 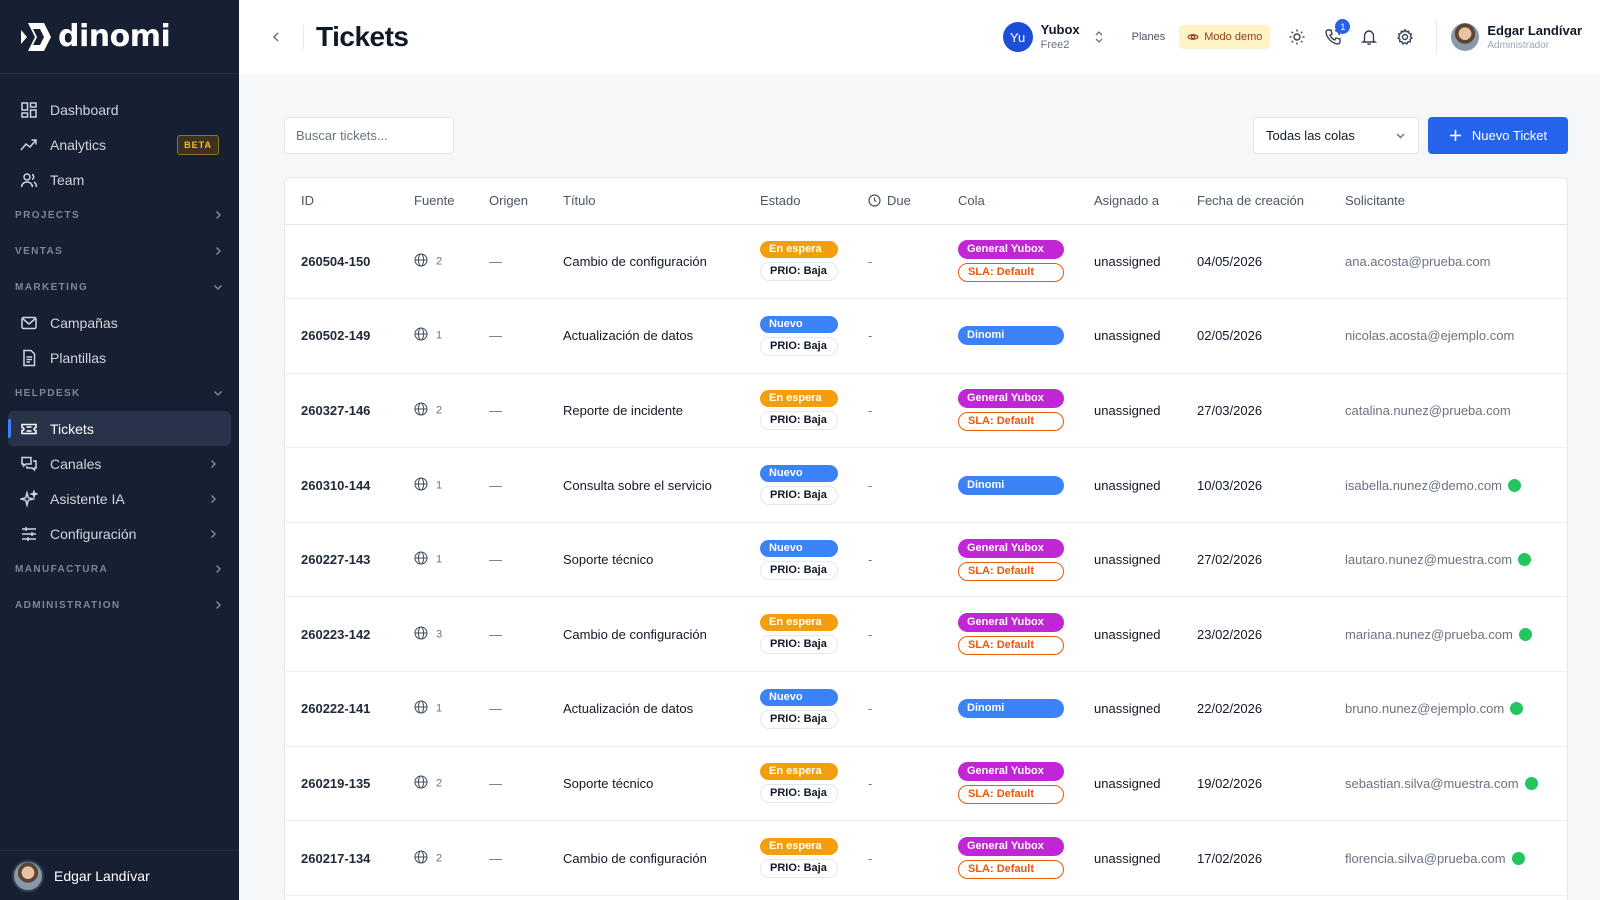 I want to click on team-icon, so click(x=29, y=179).